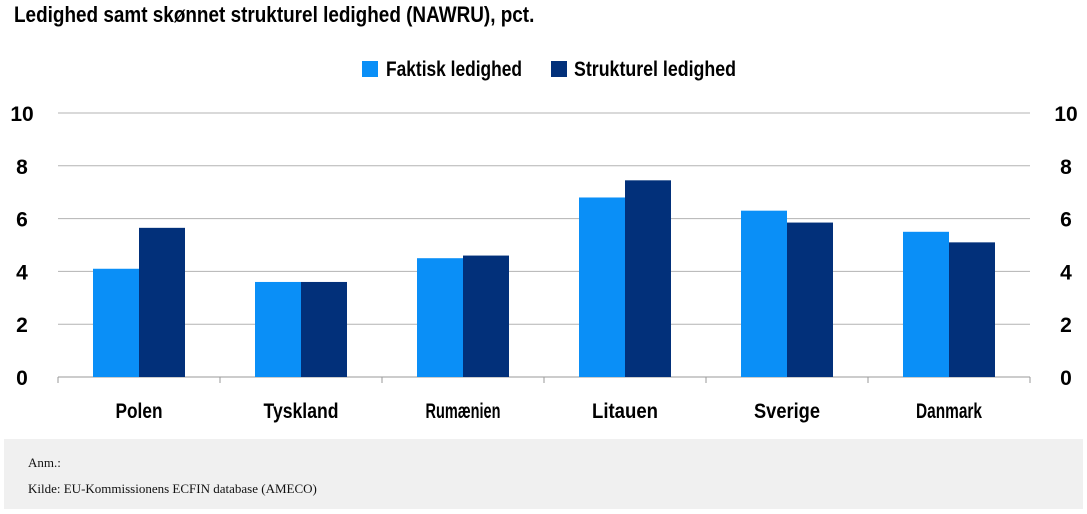 Image resolution: width=1087 pixels, height=514 pixels. What do you see at coordinates (655, 69) in the screenshot?
I see `legend-label-strukturel-ledighed: Strukturel ledighed` at bounding box center [655, 69].